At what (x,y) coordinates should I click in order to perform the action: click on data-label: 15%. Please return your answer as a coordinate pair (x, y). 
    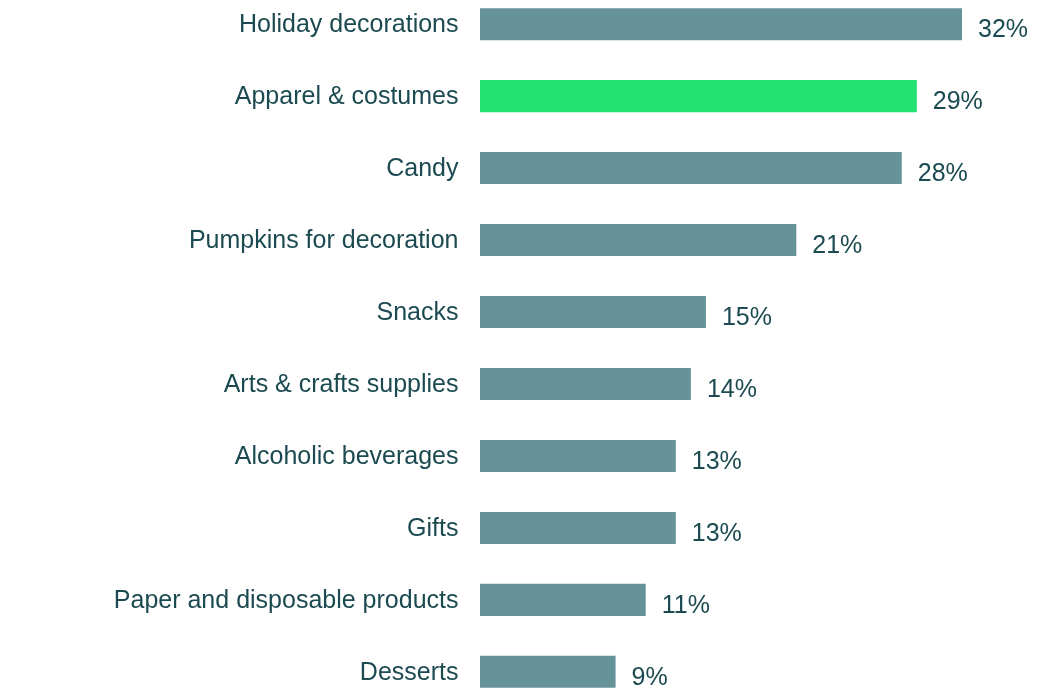
    Looking at the image, I should click on (746, 316).